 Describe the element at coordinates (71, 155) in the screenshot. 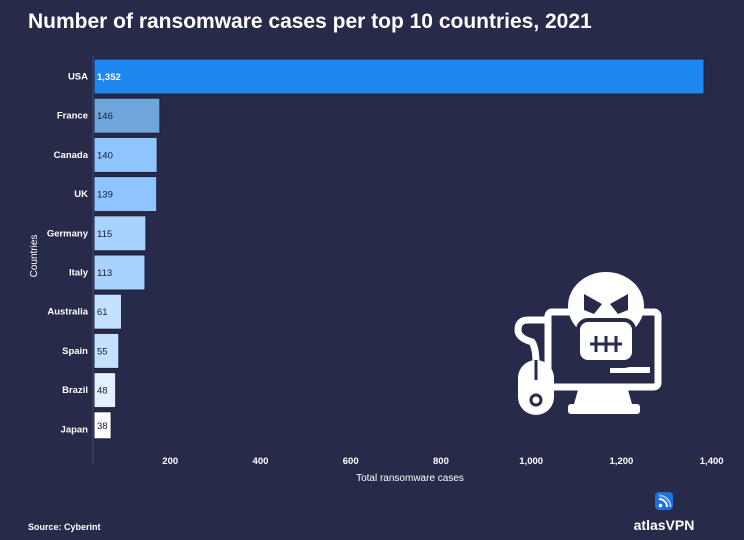

I see `category-label: Canada` at that location.